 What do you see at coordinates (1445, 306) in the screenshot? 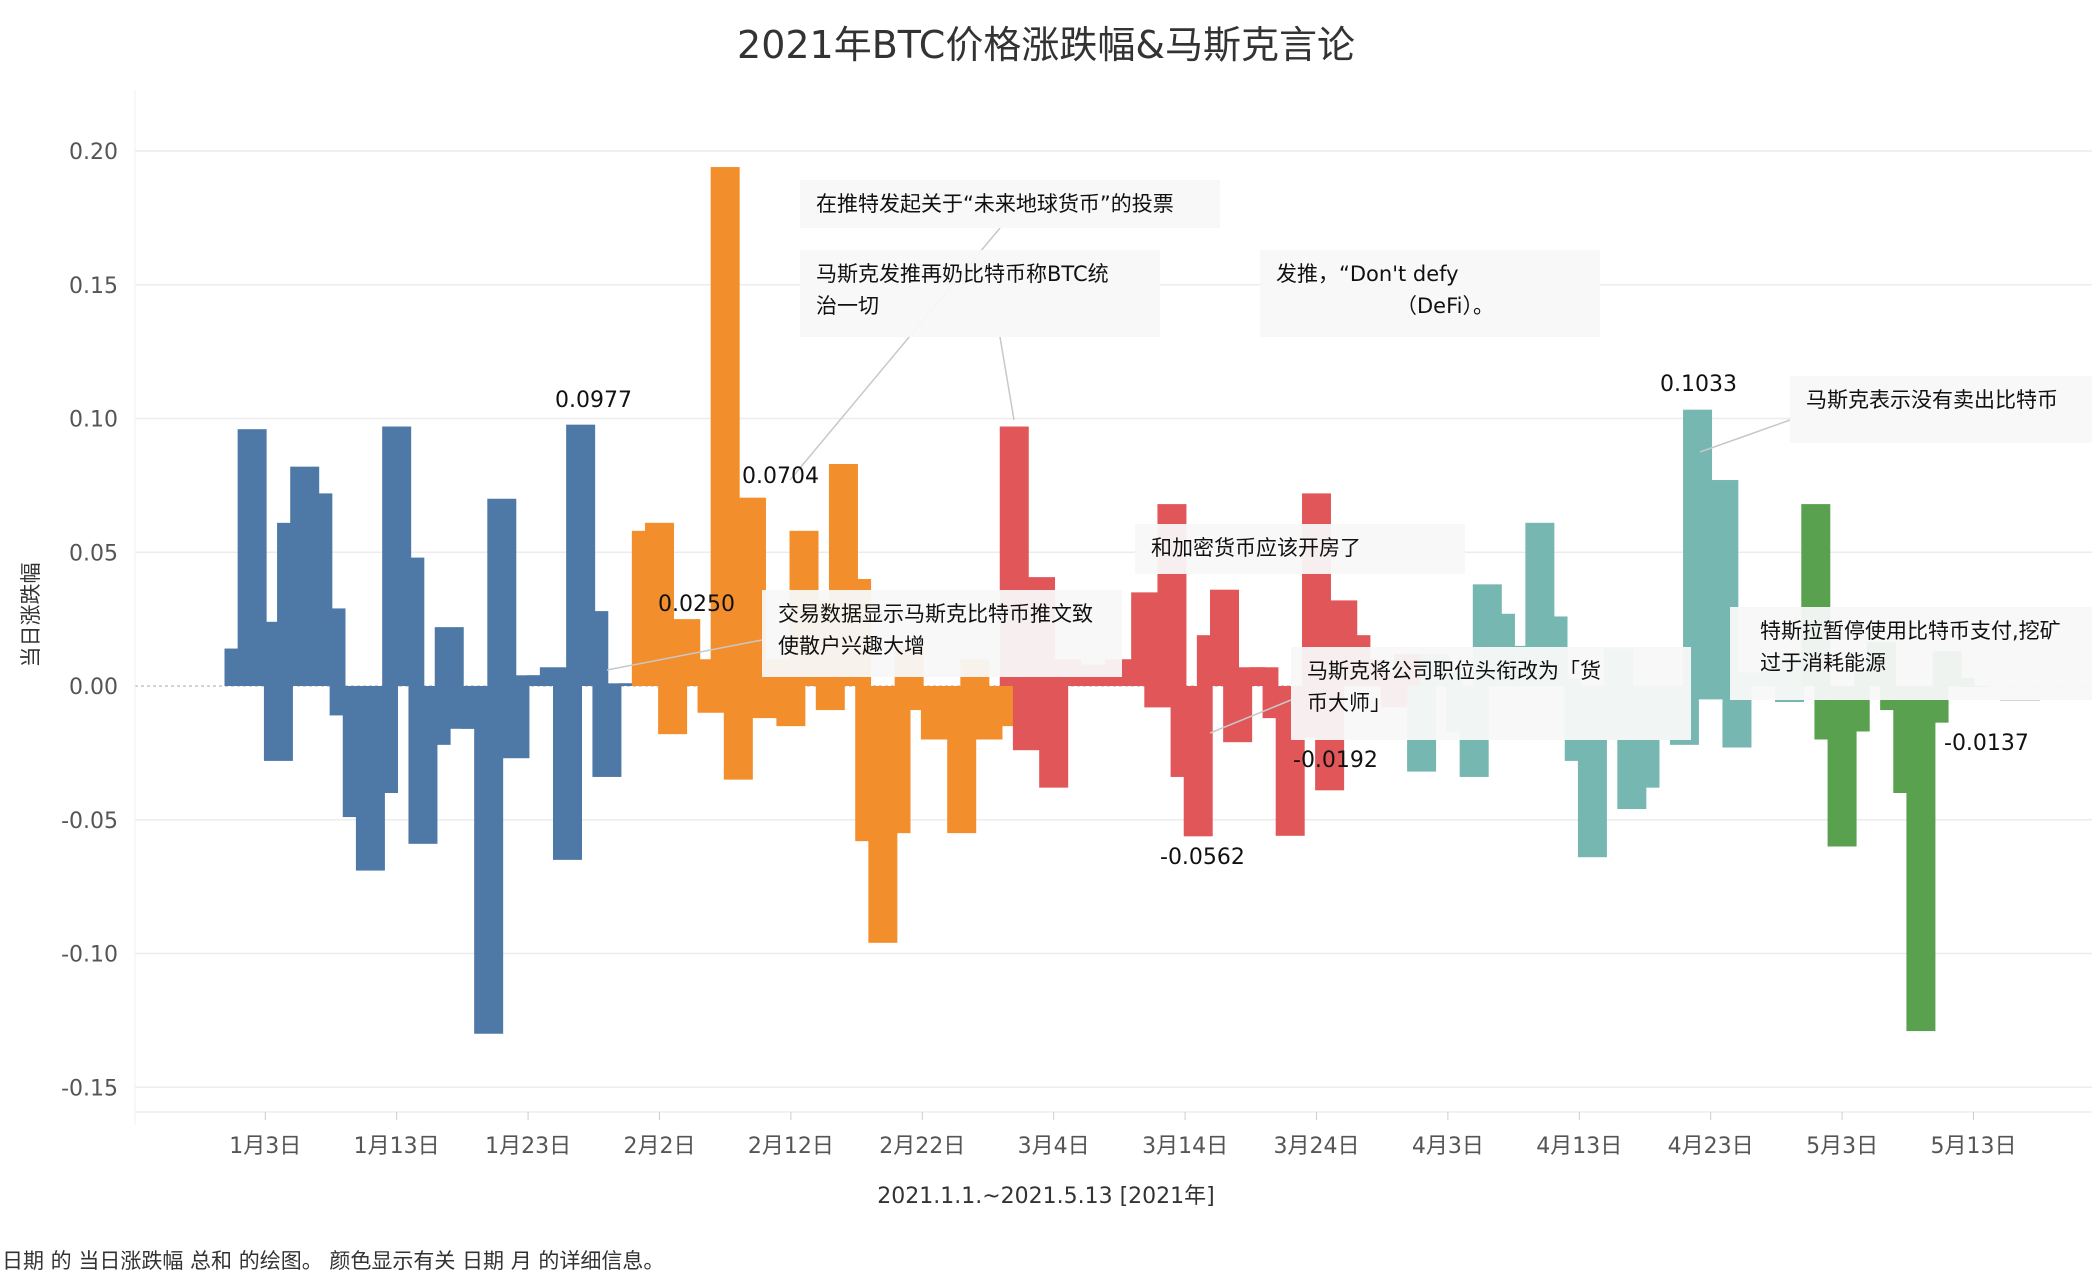
I see `annotation-text: （DeFi）。` at bounding box center [1445, 306].